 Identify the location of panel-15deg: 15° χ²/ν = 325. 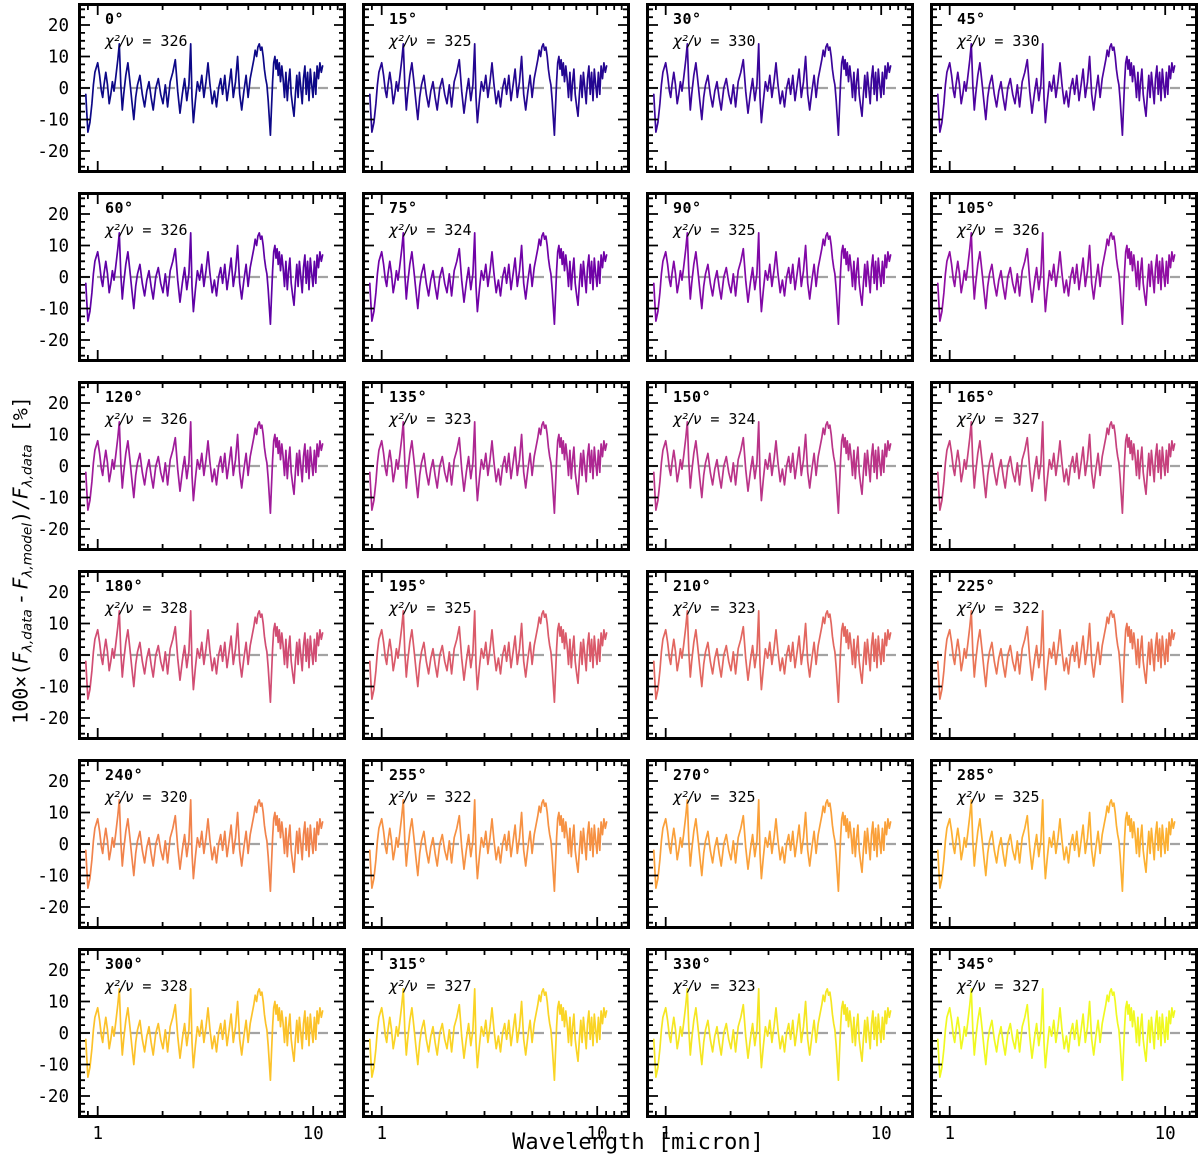
(496, 88).